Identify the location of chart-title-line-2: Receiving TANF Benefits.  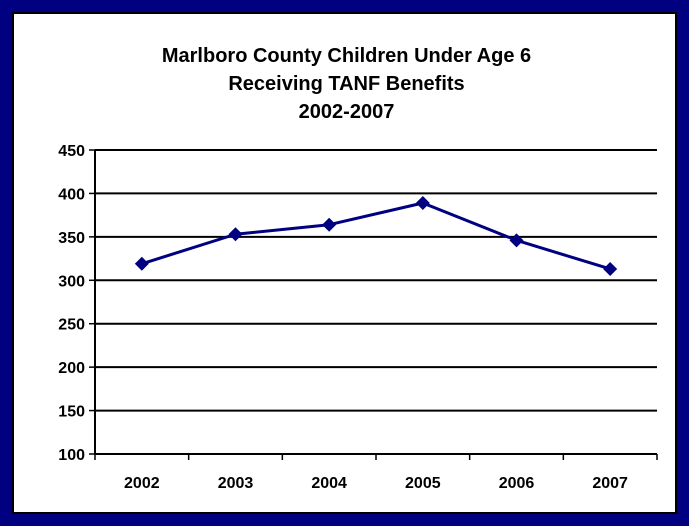
(346, 84).